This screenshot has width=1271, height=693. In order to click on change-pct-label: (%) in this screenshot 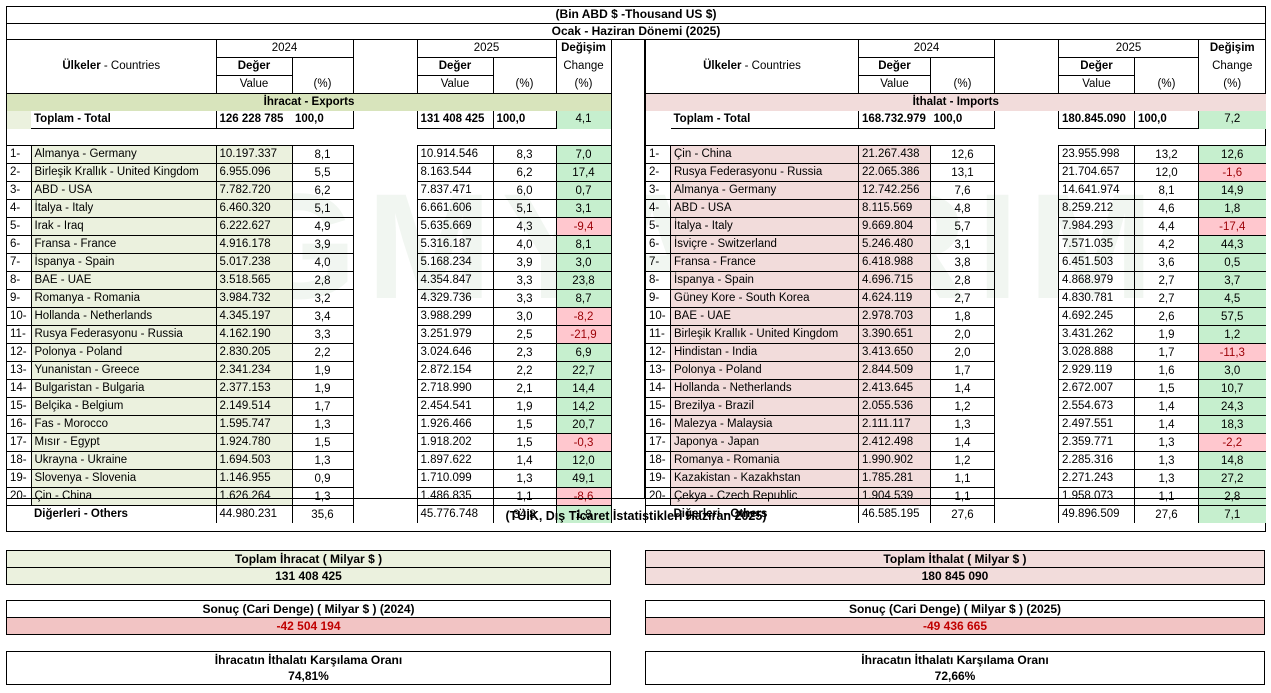, I will do `click(584, 84)`.